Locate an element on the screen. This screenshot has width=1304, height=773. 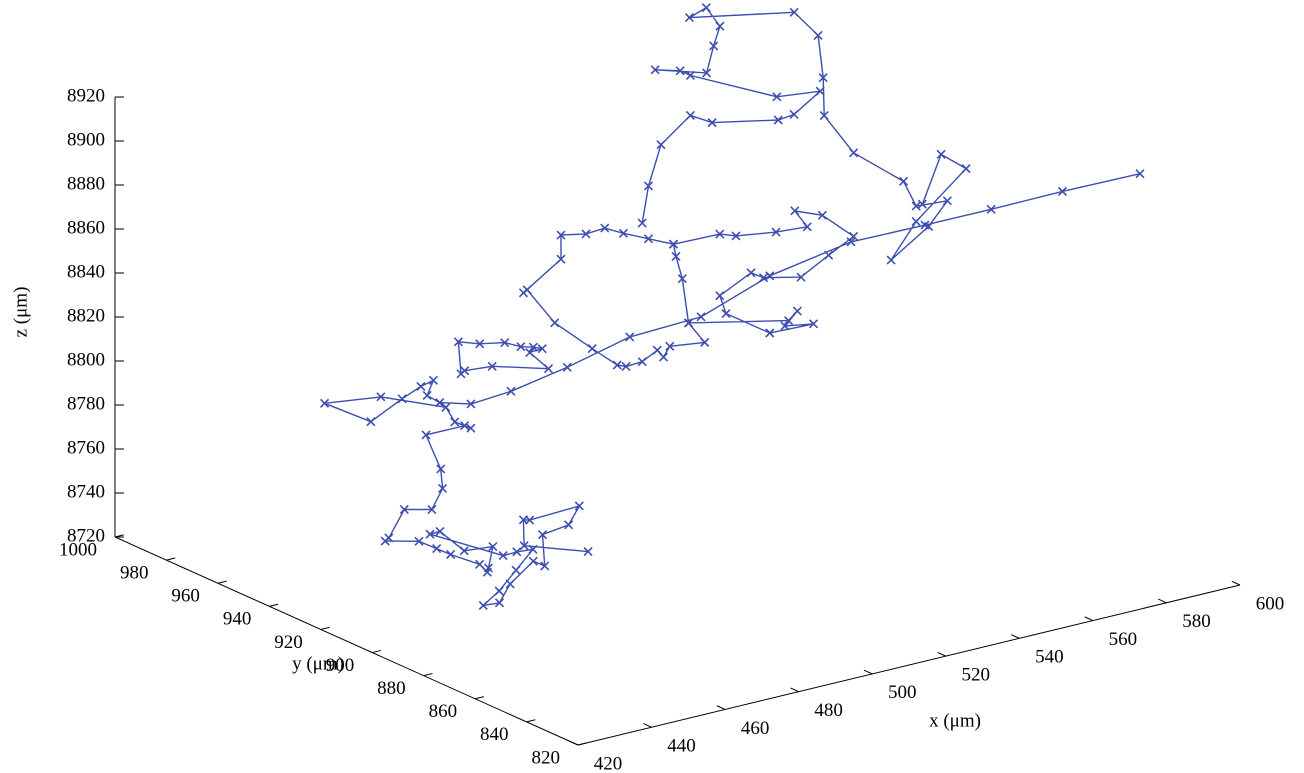
z-tick-label: 8720 is located at coordinates (86, 535).